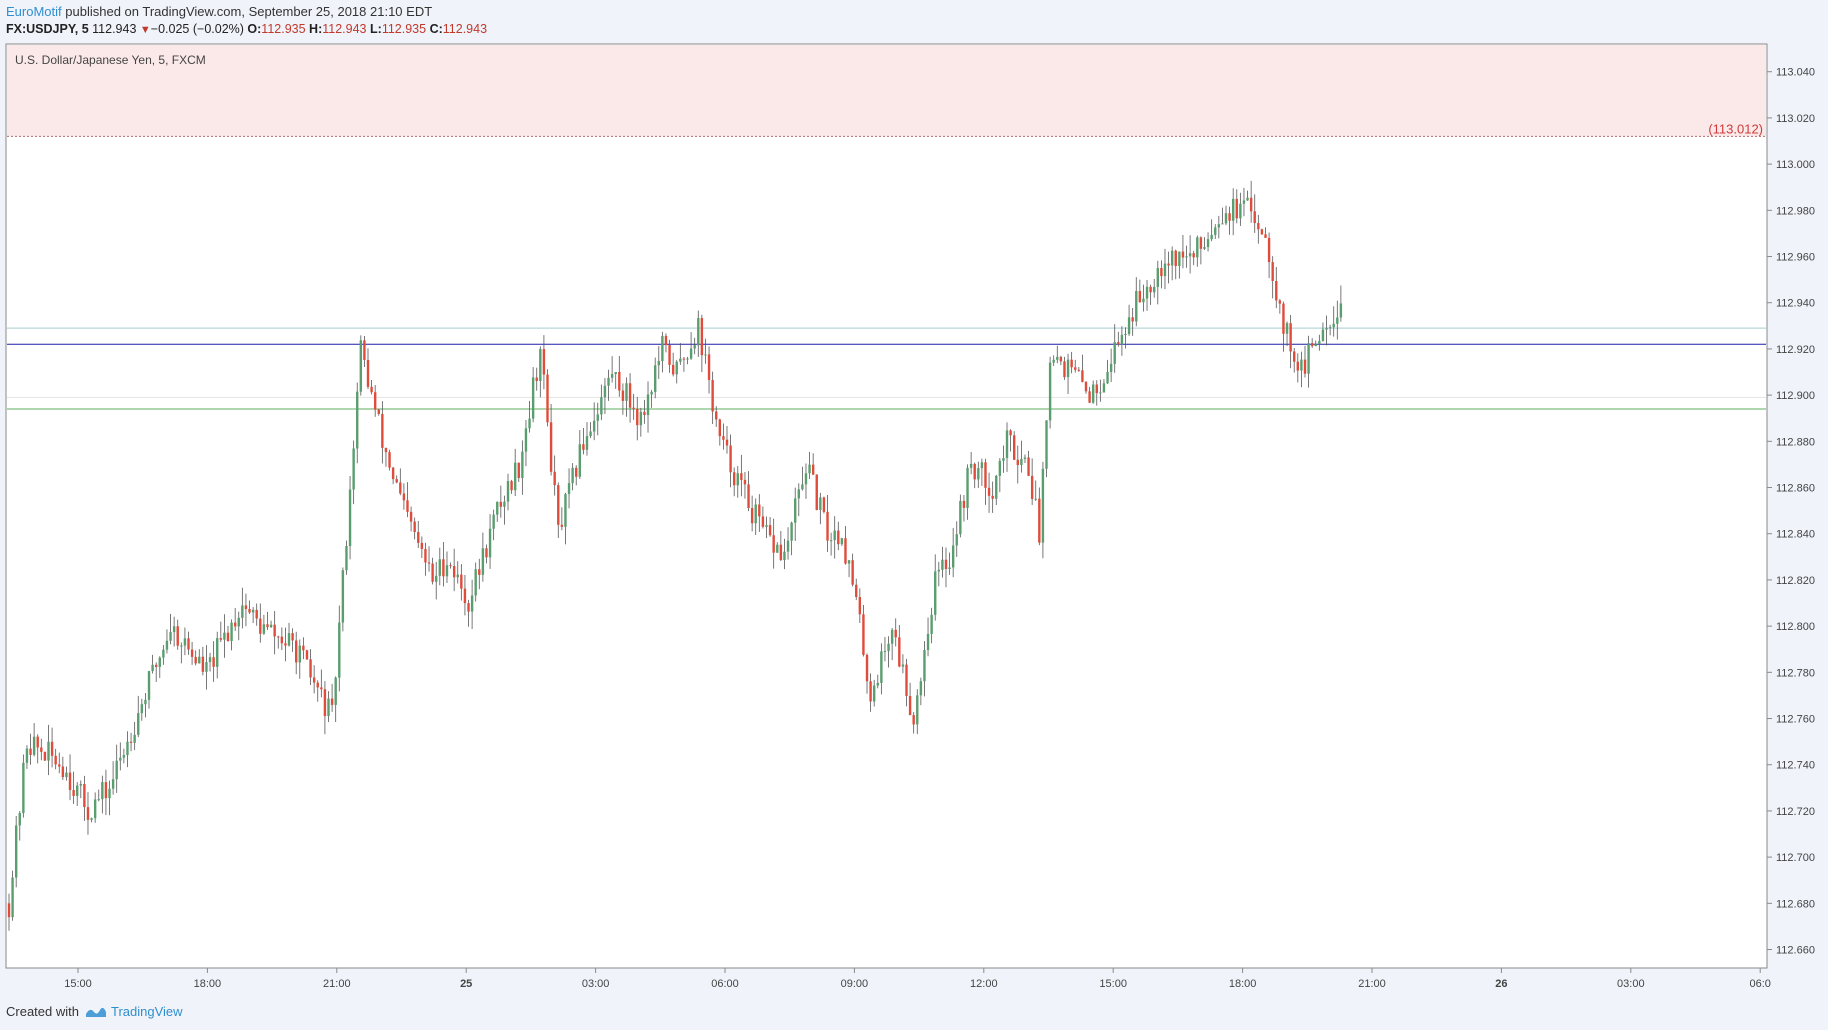  I want to click on tradingview-logo-icon, so click(95, 1012).